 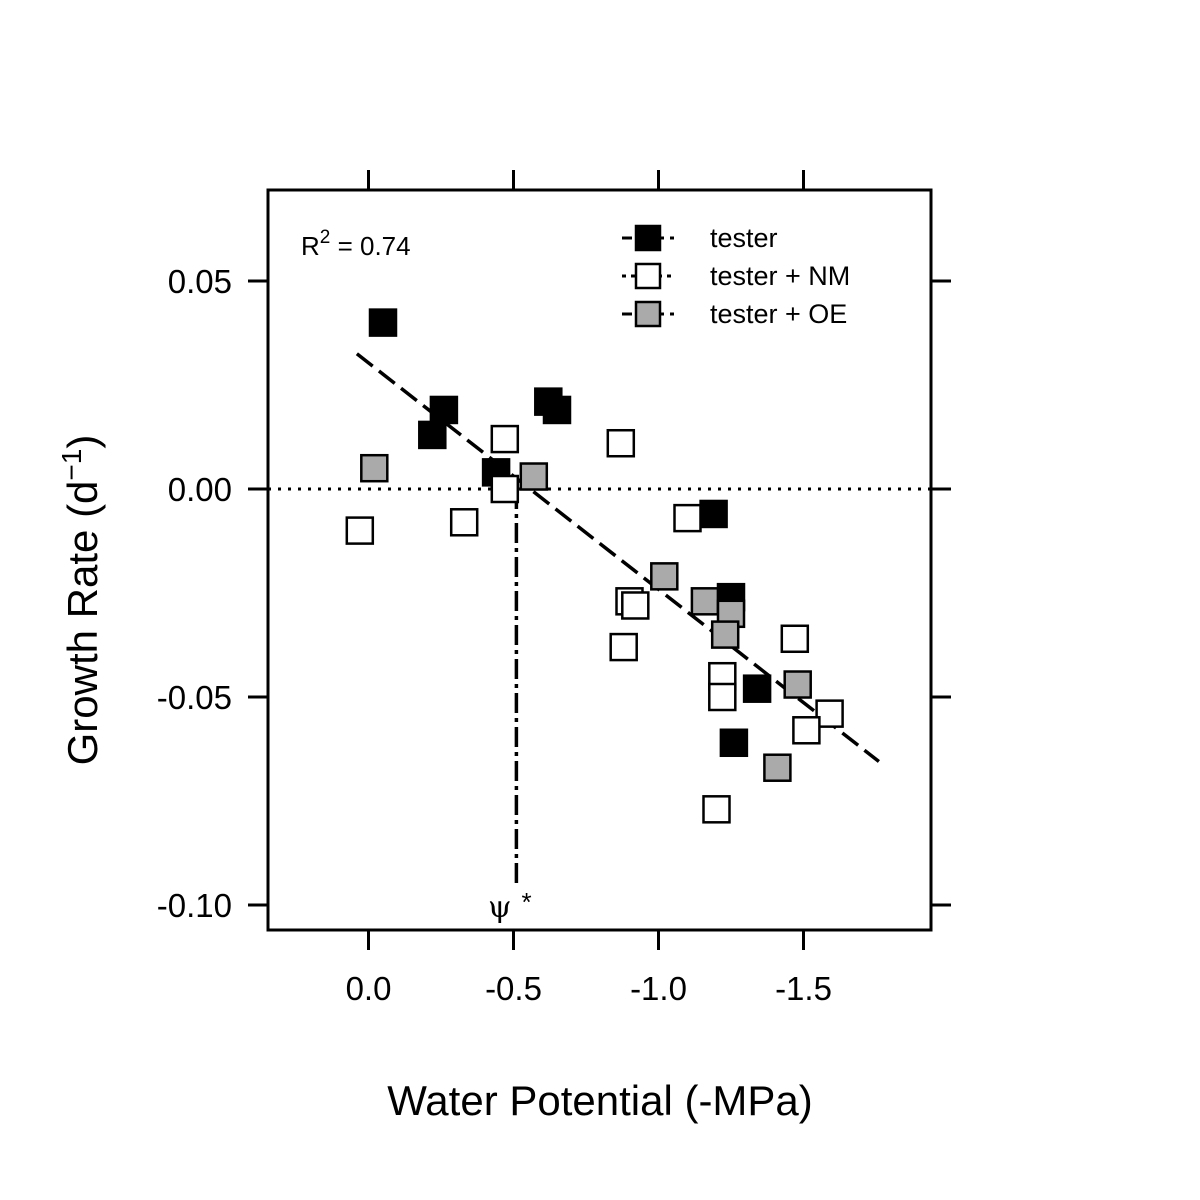 I want to click on y-tick-label: -0.10, so click(x=194, y=905).